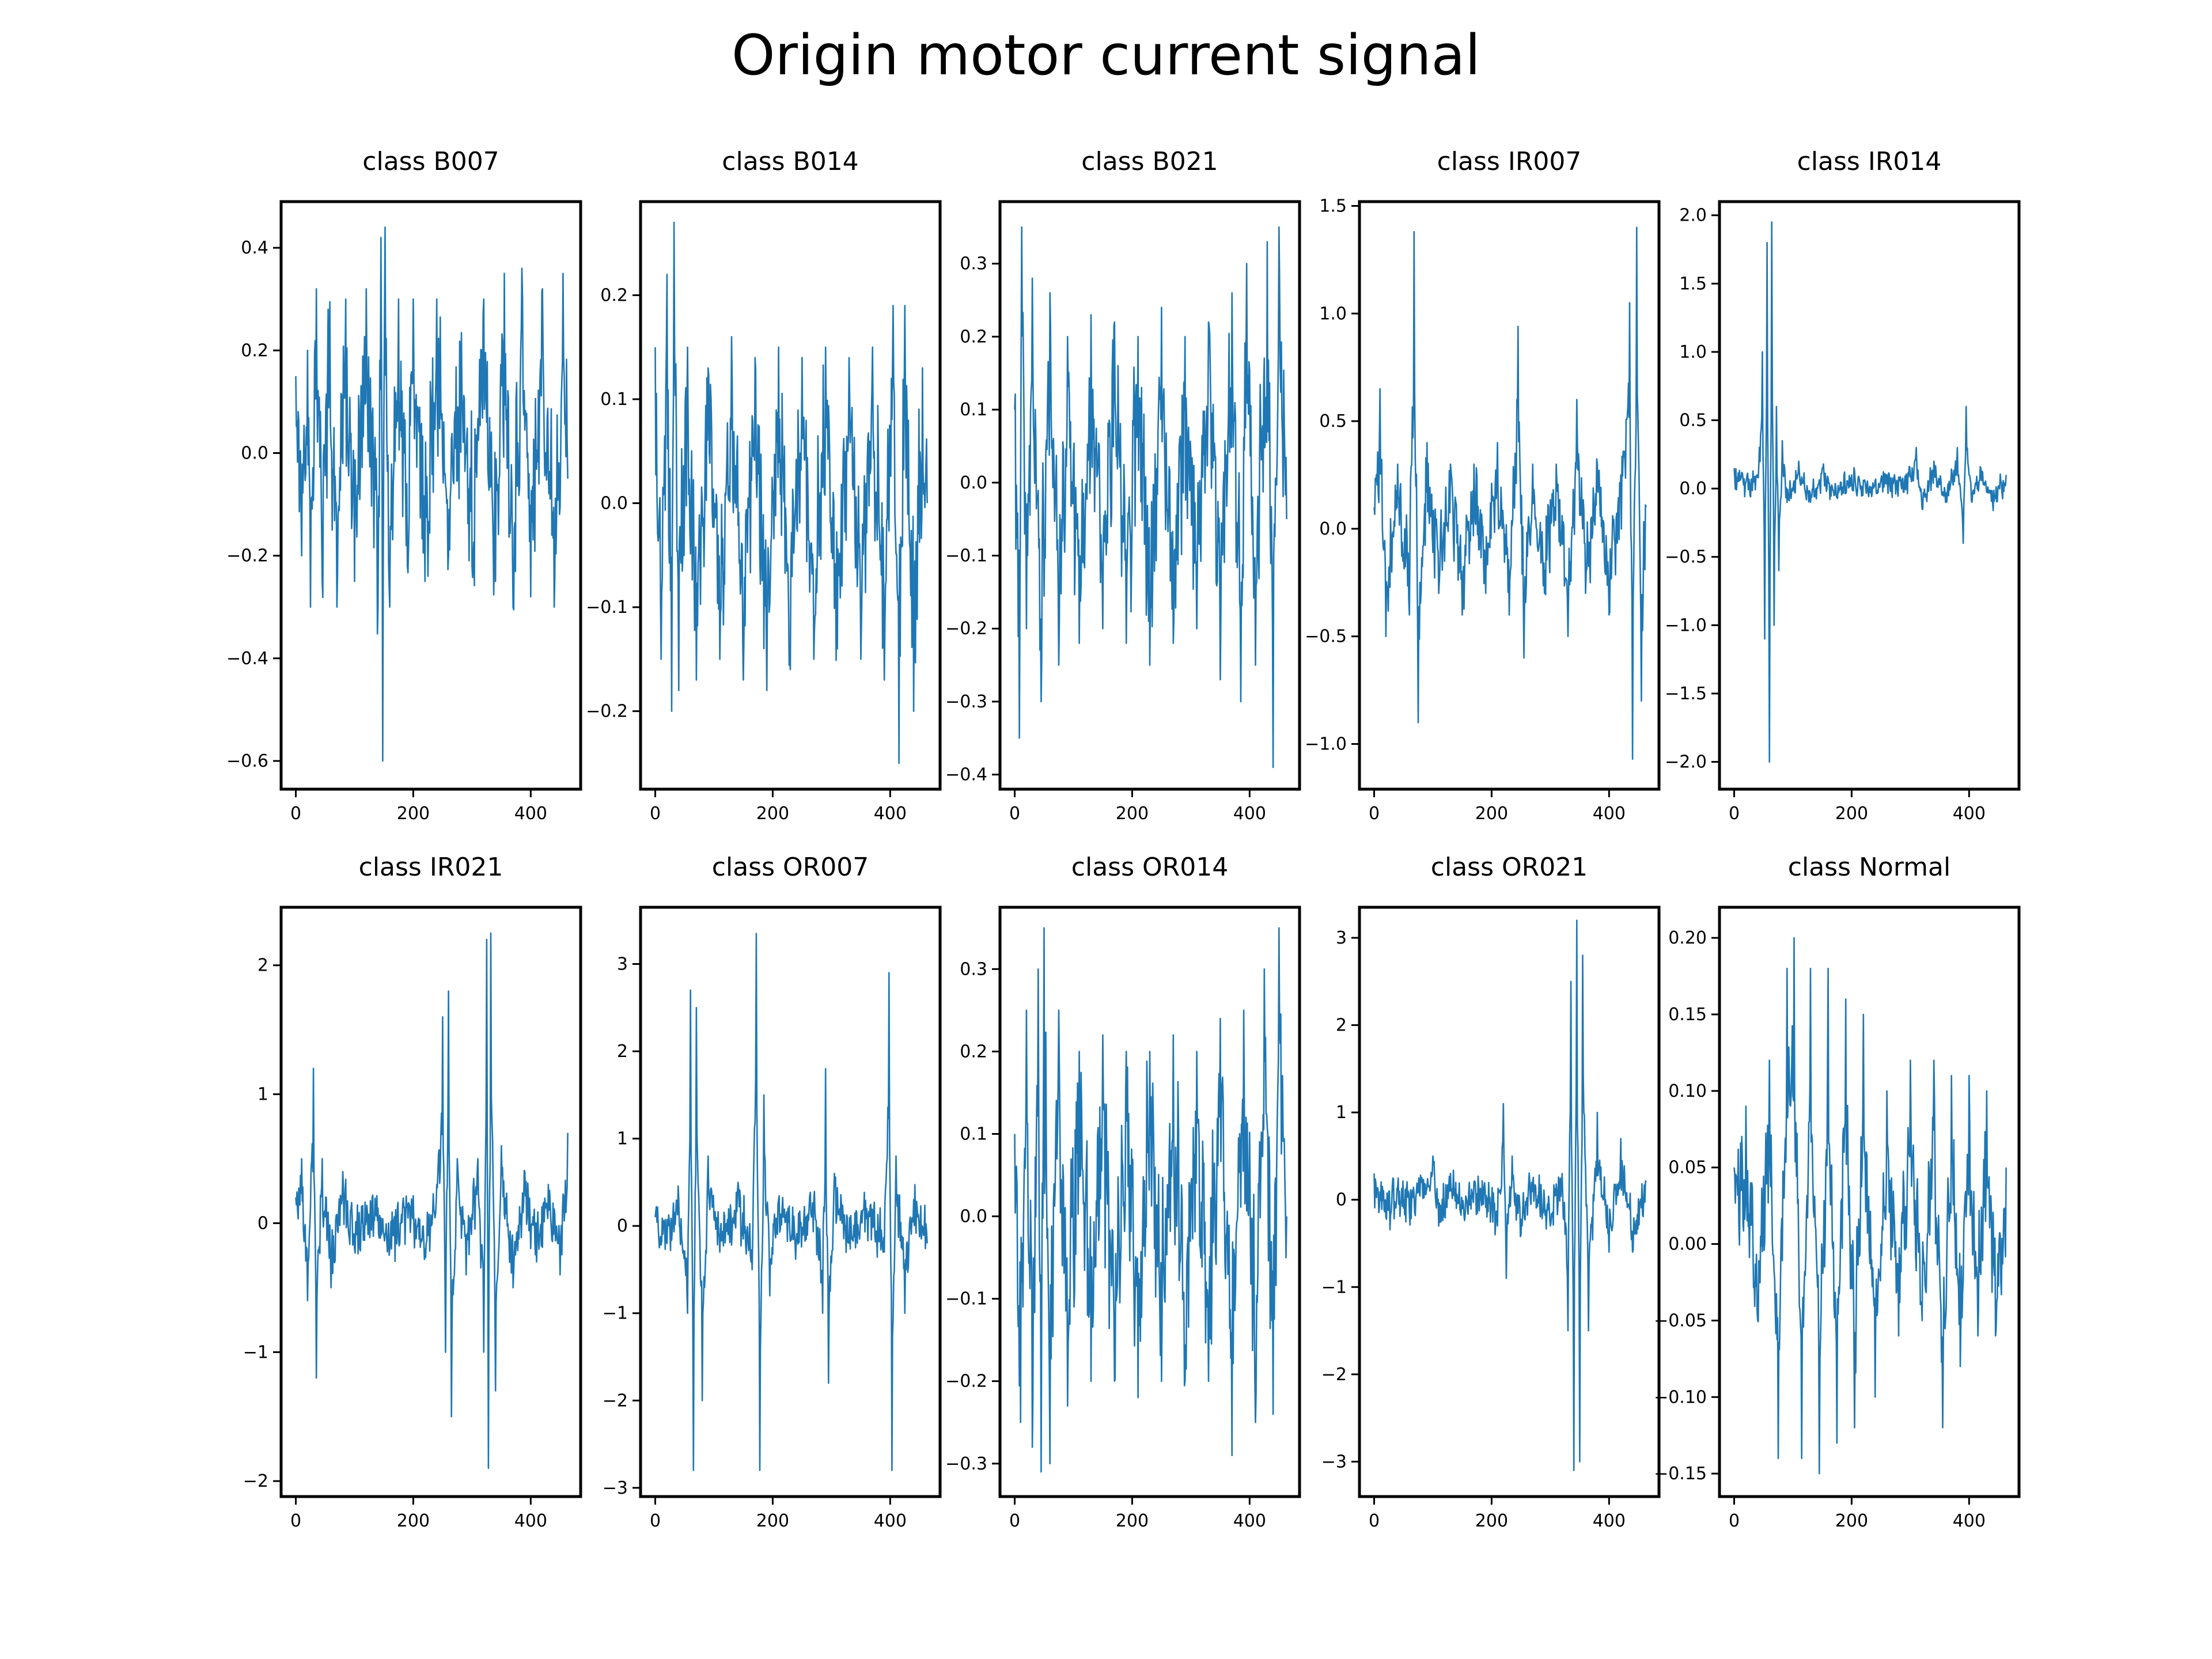 This screenshot has width=2212, height=1659. I want to click on y-tick-label: 2.0, so click(1693, 216).